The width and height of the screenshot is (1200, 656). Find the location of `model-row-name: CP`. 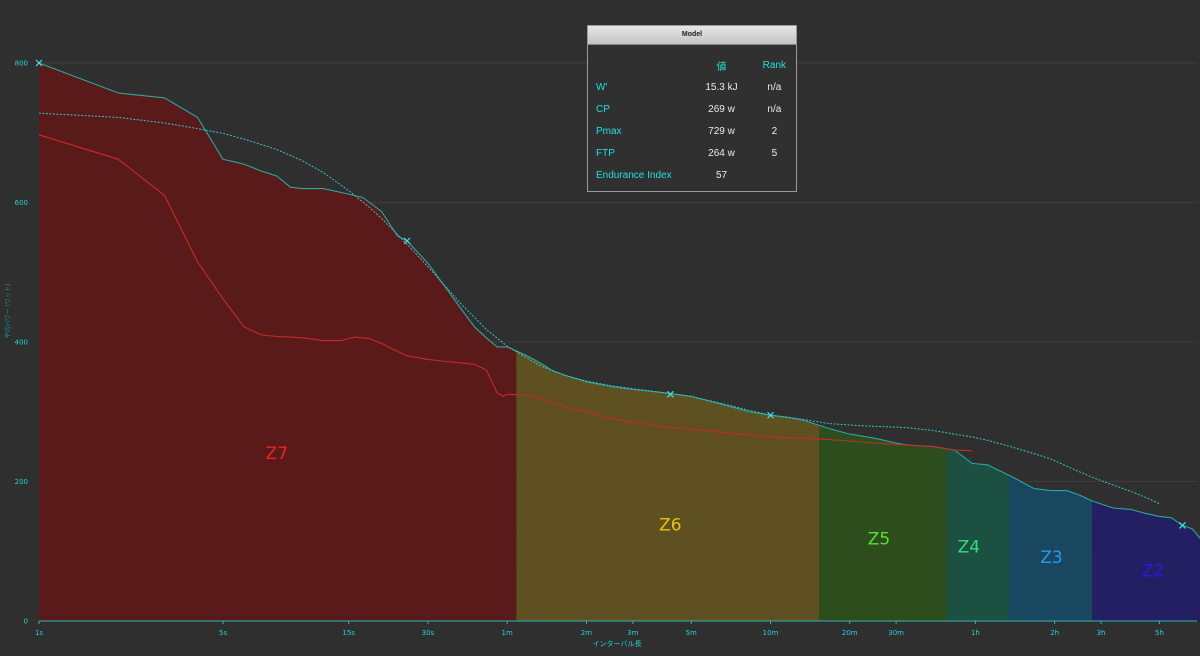

model-row-name: CP is located at coordinates (603, 109).